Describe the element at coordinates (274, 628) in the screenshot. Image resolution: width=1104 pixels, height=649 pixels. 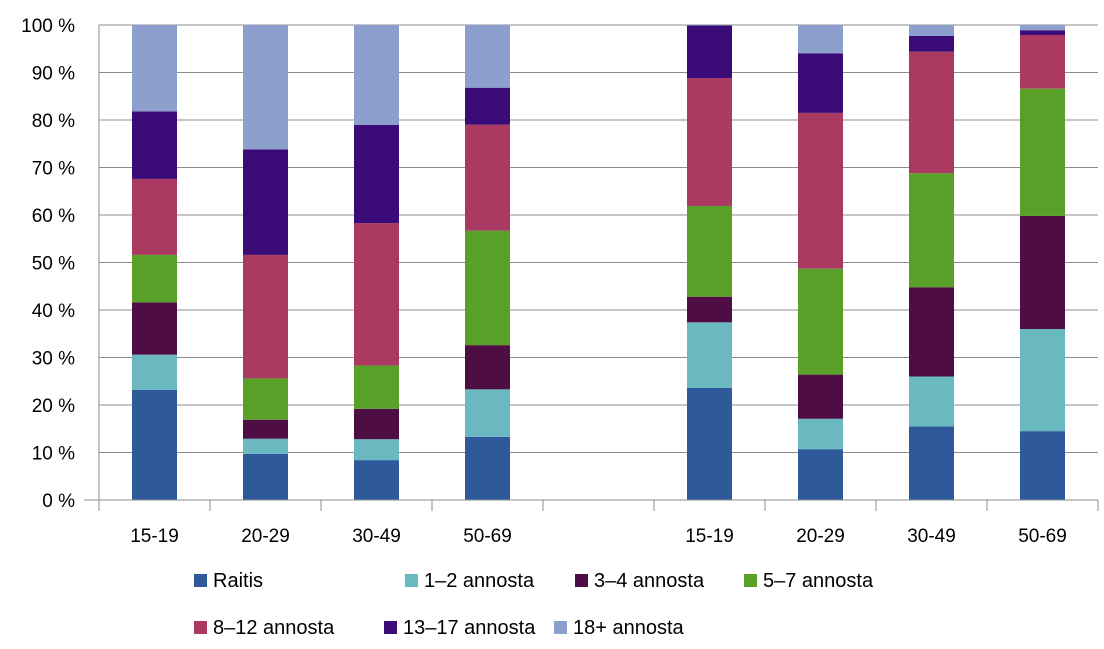
I see `legend-label: 8–12 annosta` at that location.